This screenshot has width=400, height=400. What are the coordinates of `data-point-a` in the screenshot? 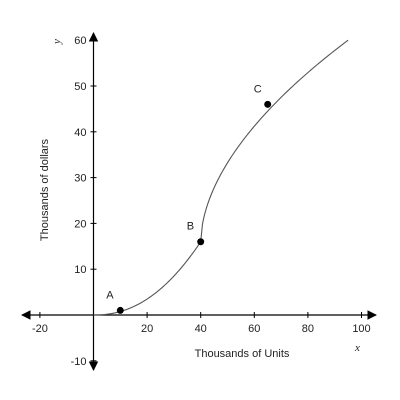 It's located at (120, 310).